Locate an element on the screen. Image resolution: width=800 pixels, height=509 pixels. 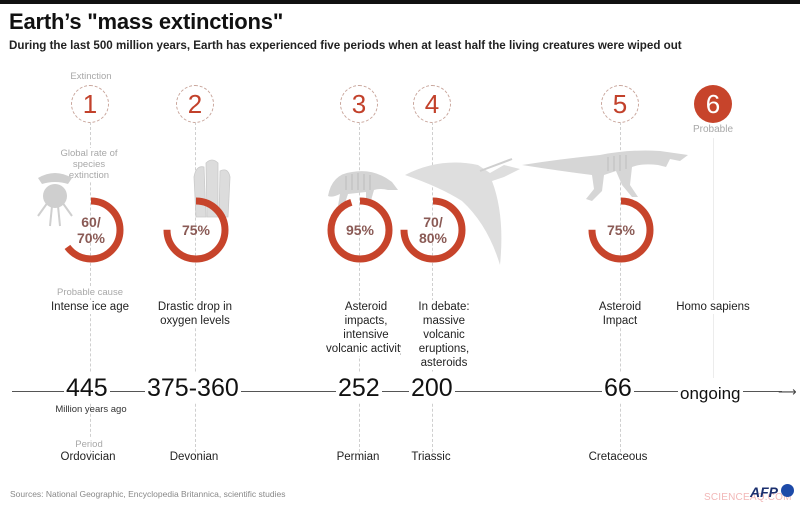
period-1: Ordovician is located at coordinates (88, 457).